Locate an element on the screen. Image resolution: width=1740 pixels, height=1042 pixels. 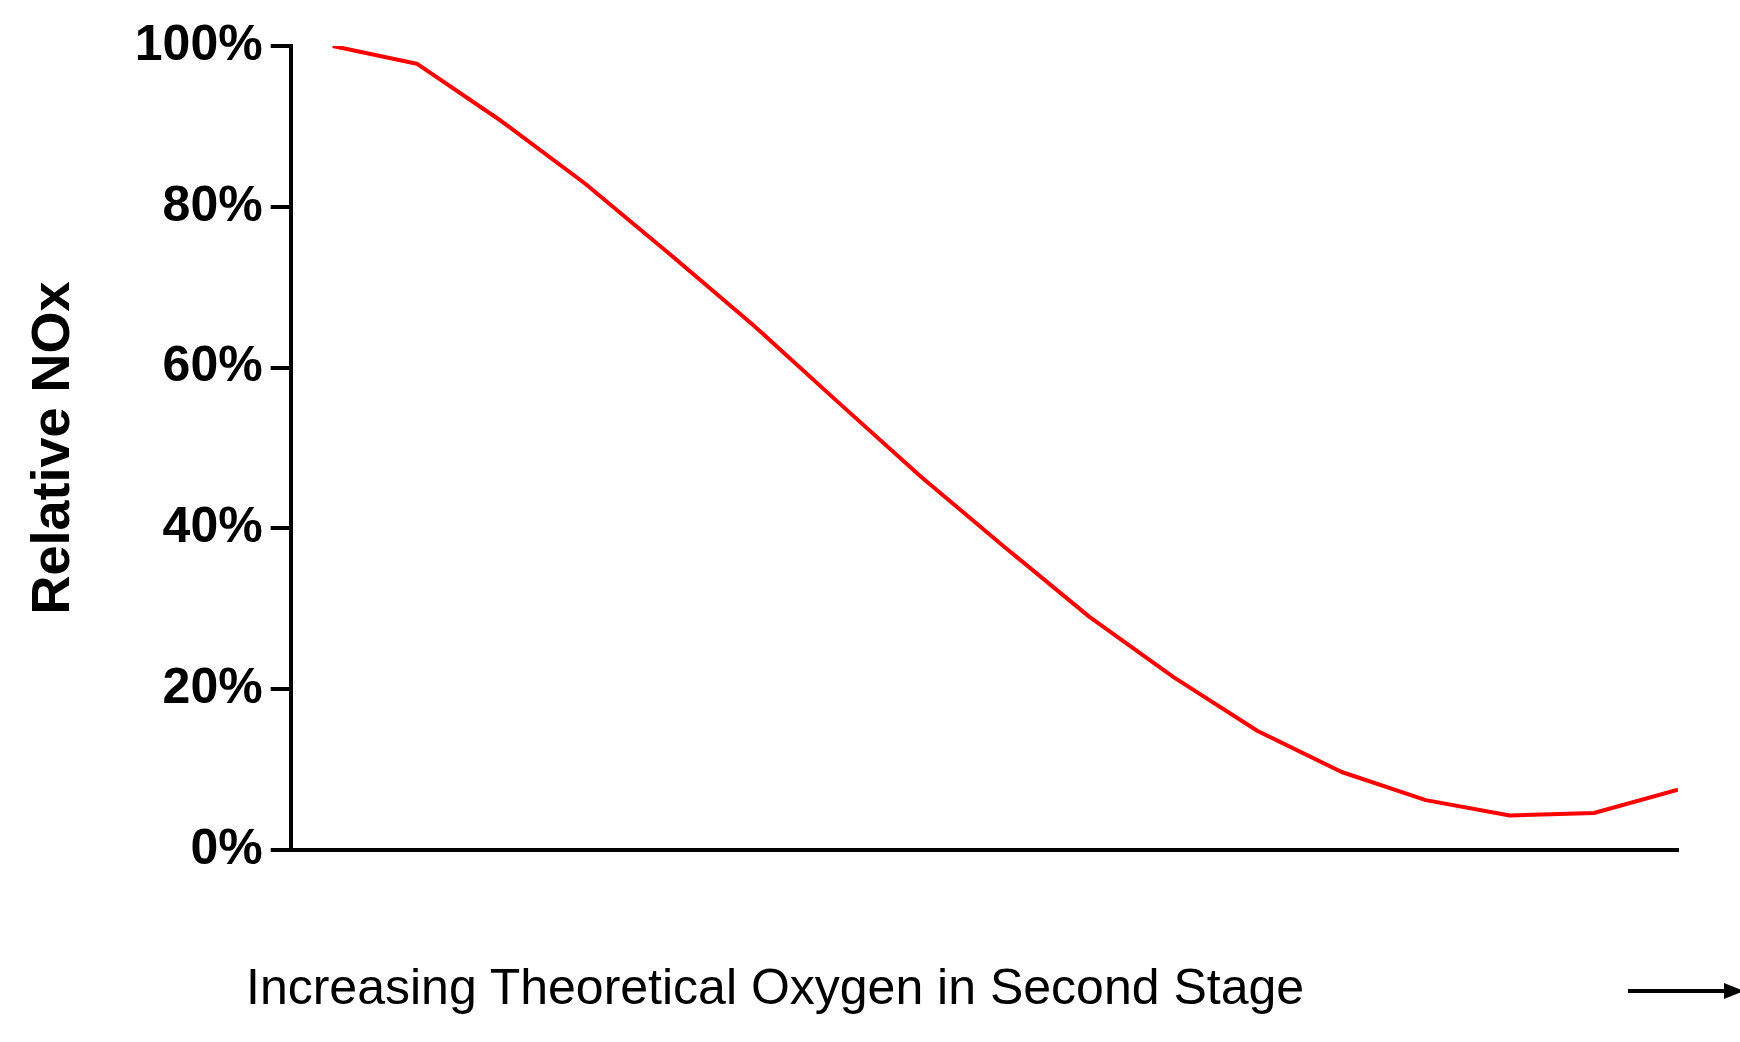
y-tick-label: 80% is located at coordinates (212, 203).